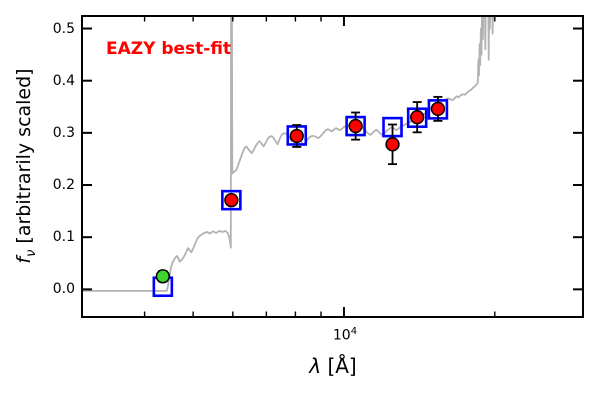  What do you see at coordinates (63, 289) in the screenshot?
I see `y-tick-label: 0.0` at bounding box center [63, 289].